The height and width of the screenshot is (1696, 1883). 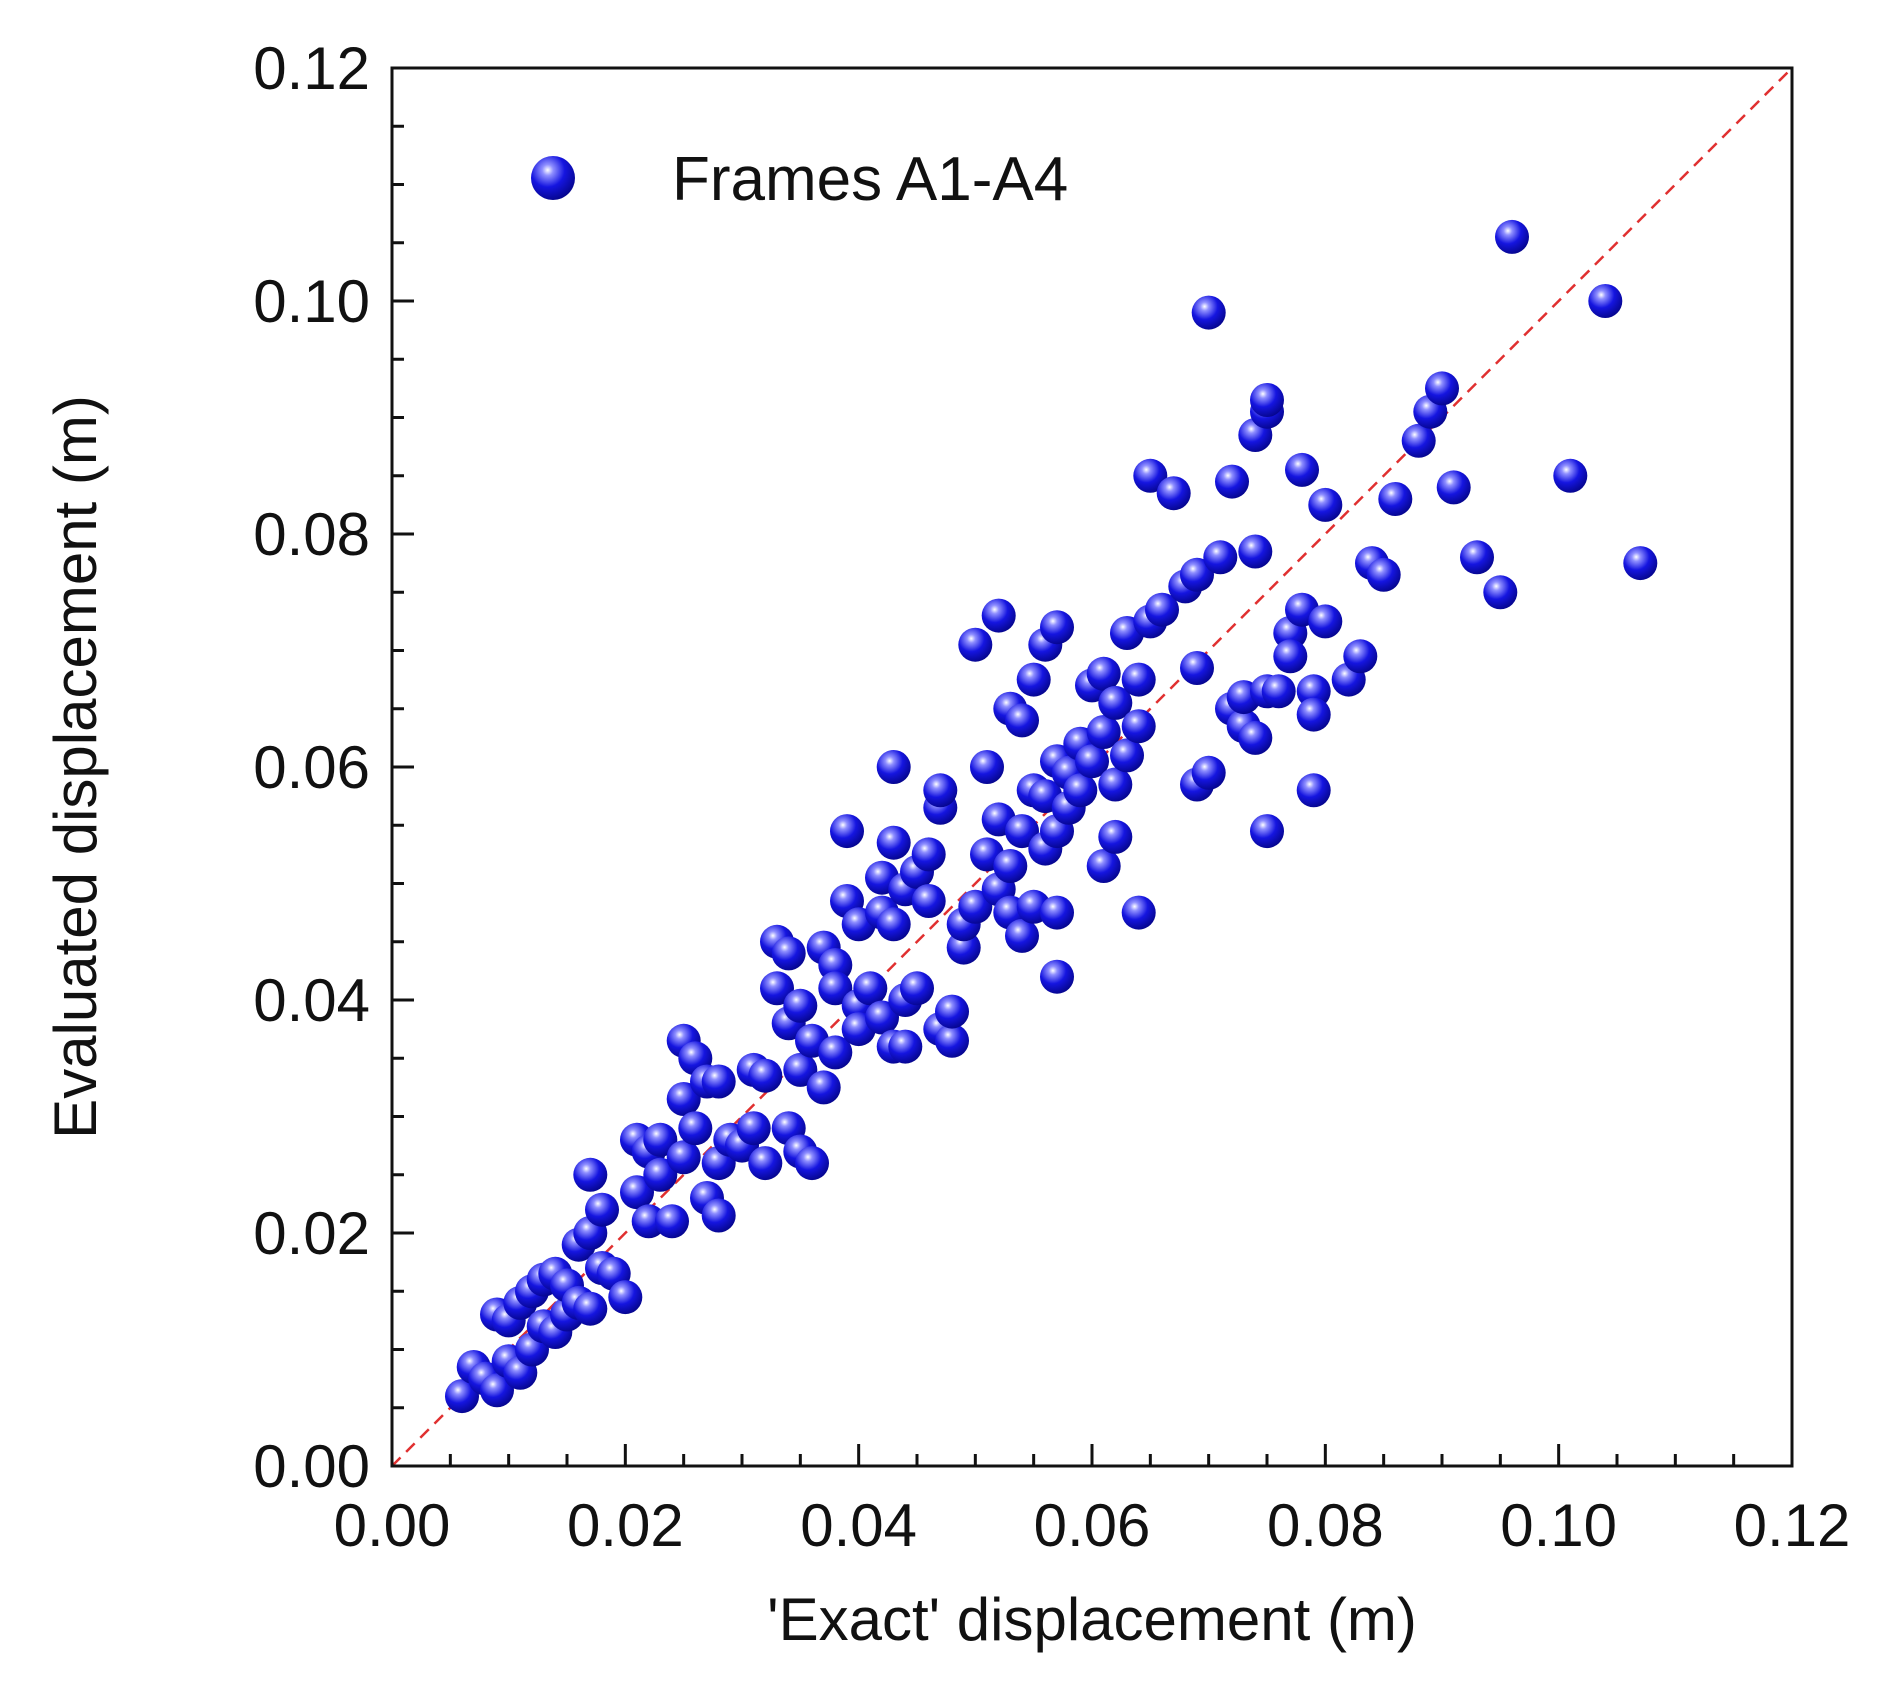 What do you see at coordinates (311, 301) in the screenshot?
I see `y-tick-label: 0.10` at bounding box center [311, 301].